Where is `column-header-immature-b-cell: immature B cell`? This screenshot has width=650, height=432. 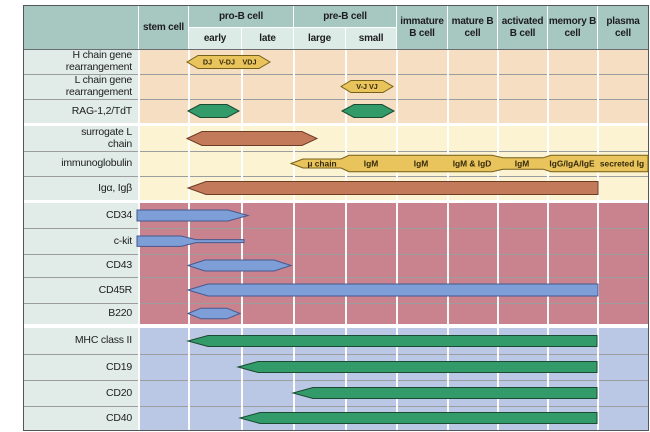
column-header-immature-b-cell: immature B cell is located at coordinates (422, 27).